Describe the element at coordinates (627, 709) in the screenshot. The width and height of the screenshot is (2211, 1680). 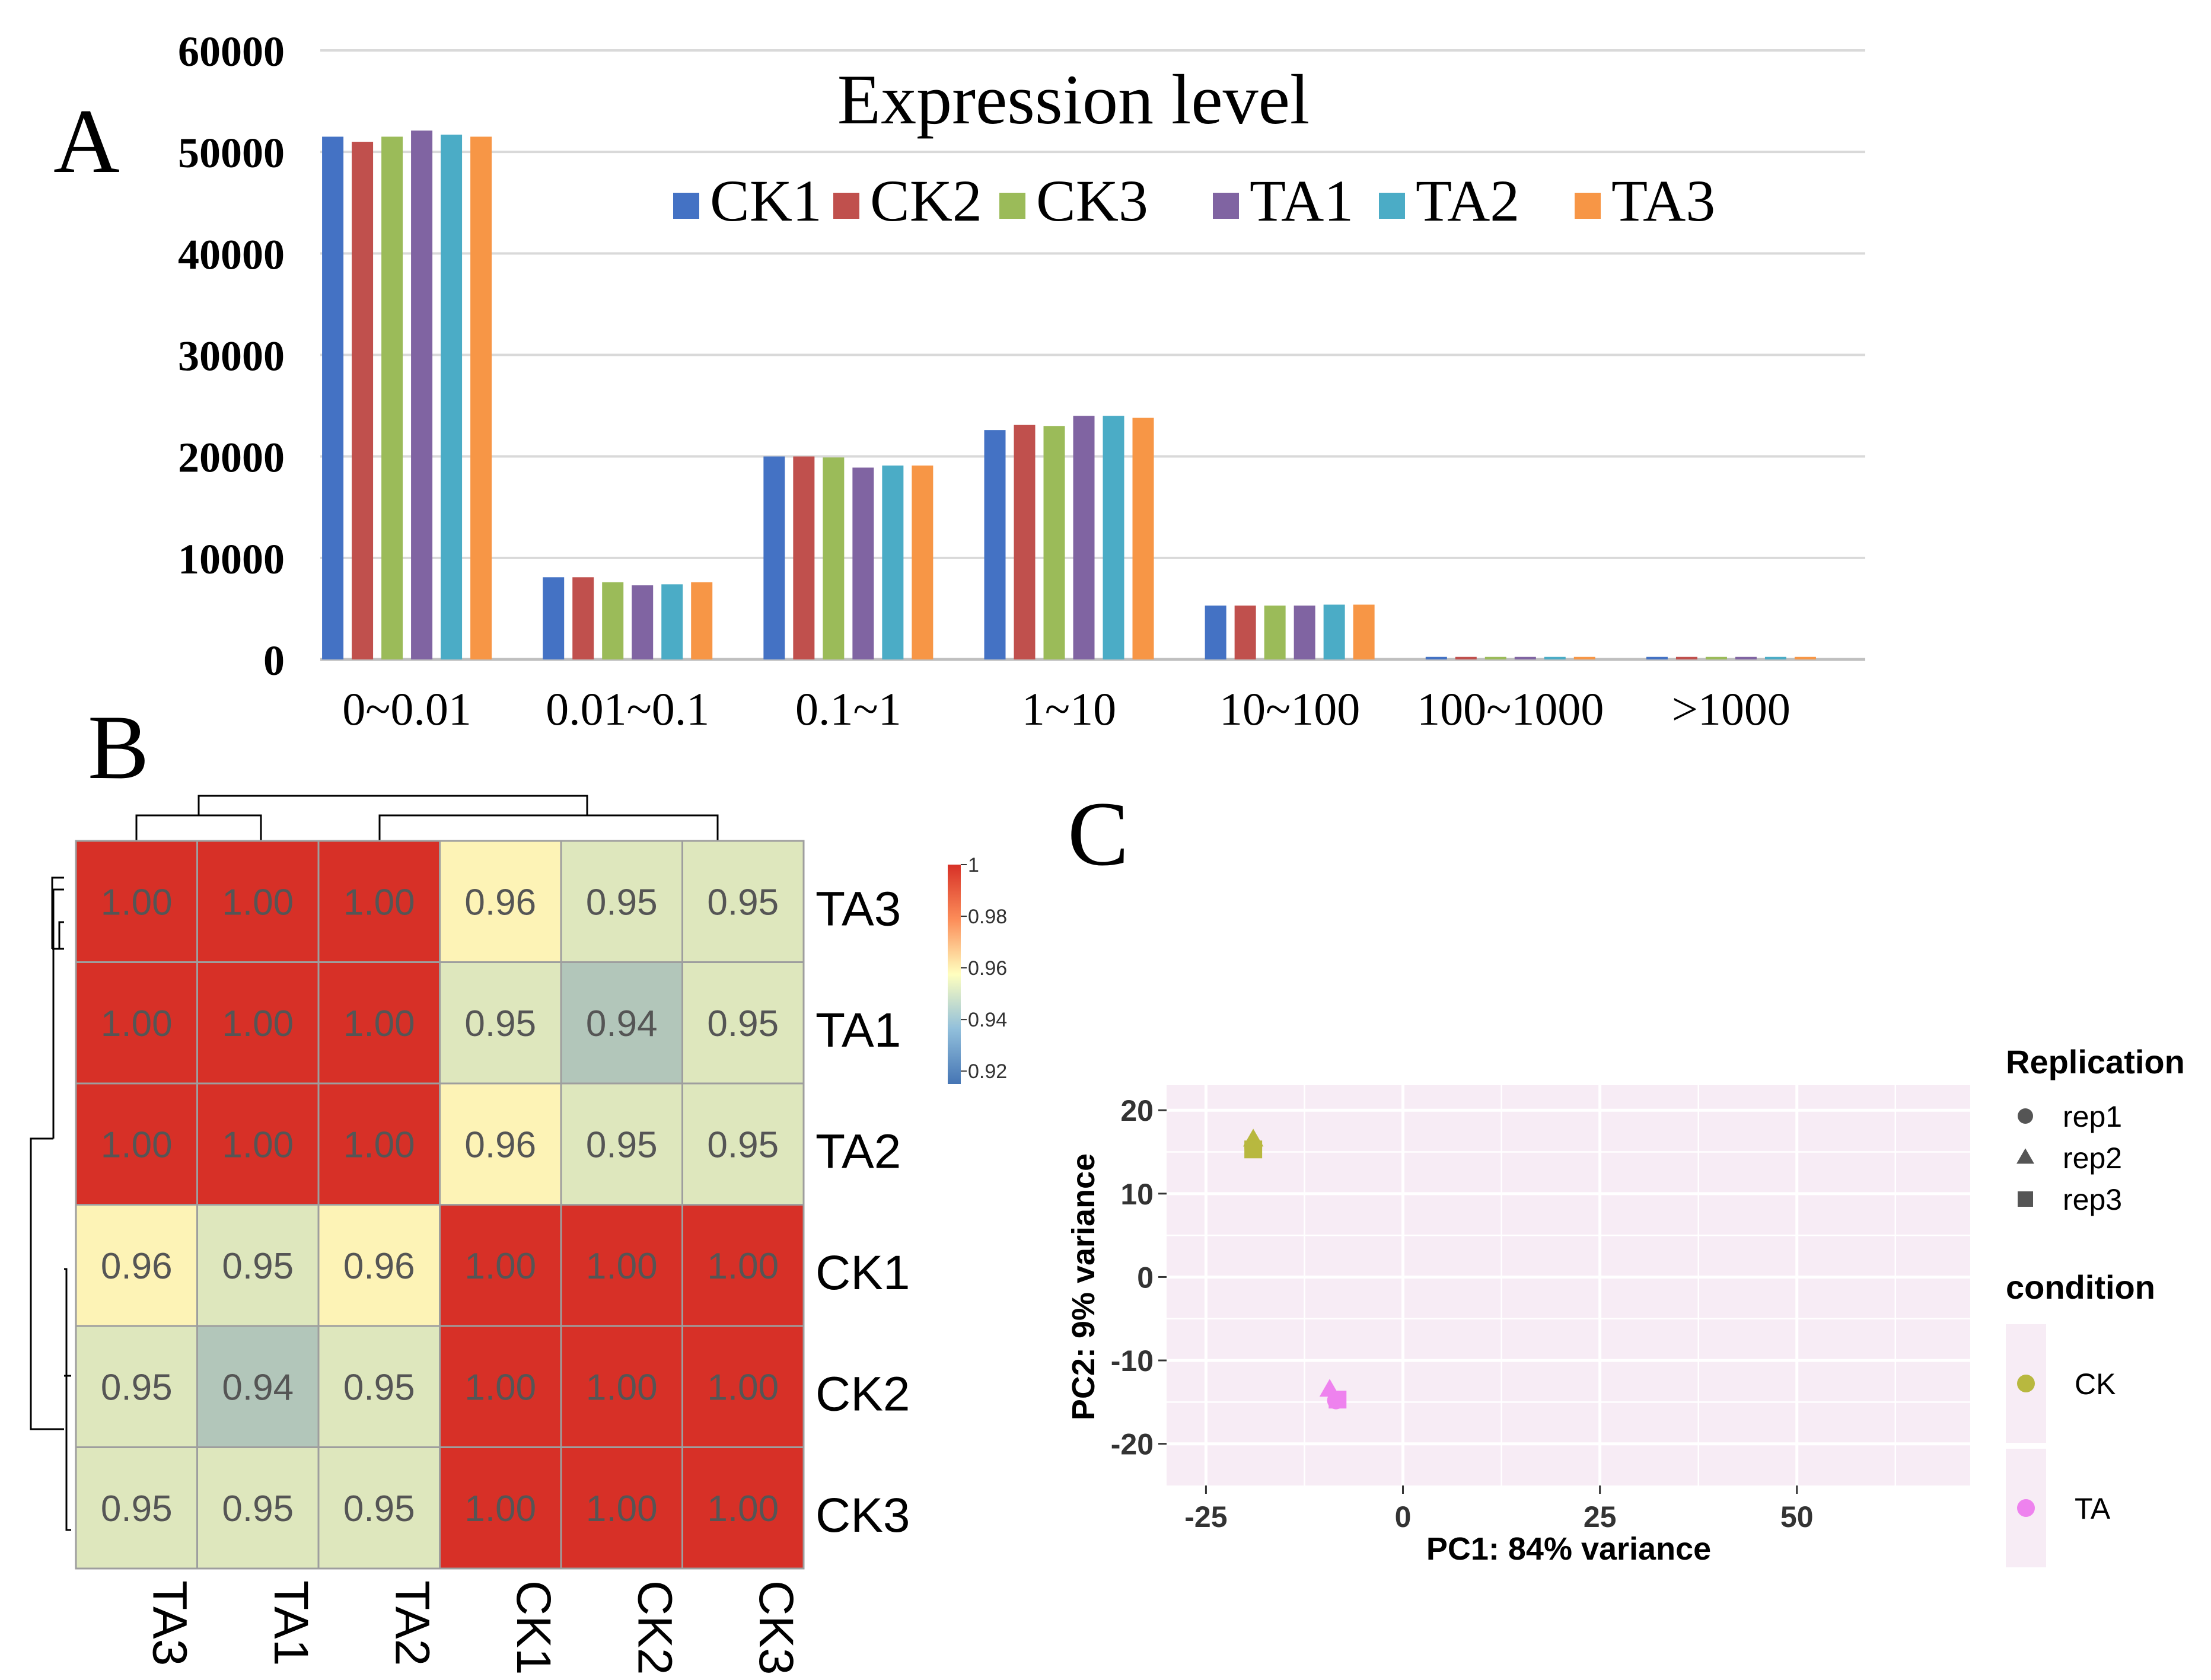
I see `bar-chart-x-tick-label: 0.01~0.1` at that location.